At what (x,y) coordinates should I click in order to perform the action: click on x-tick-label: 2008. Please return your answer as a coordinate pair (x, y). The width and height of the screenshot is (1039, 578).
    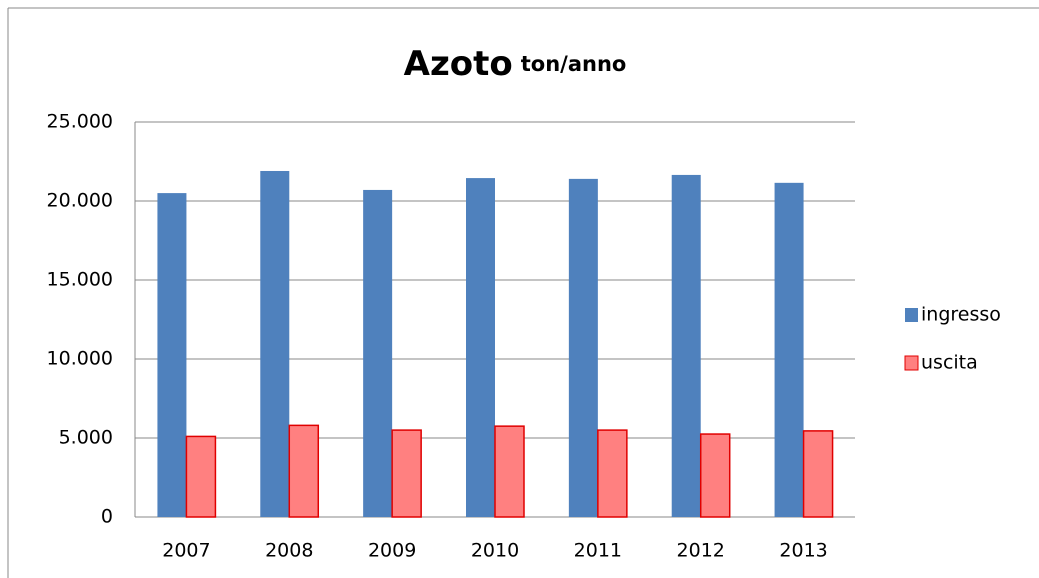
    Looking at the image, I should click on (289, 551).